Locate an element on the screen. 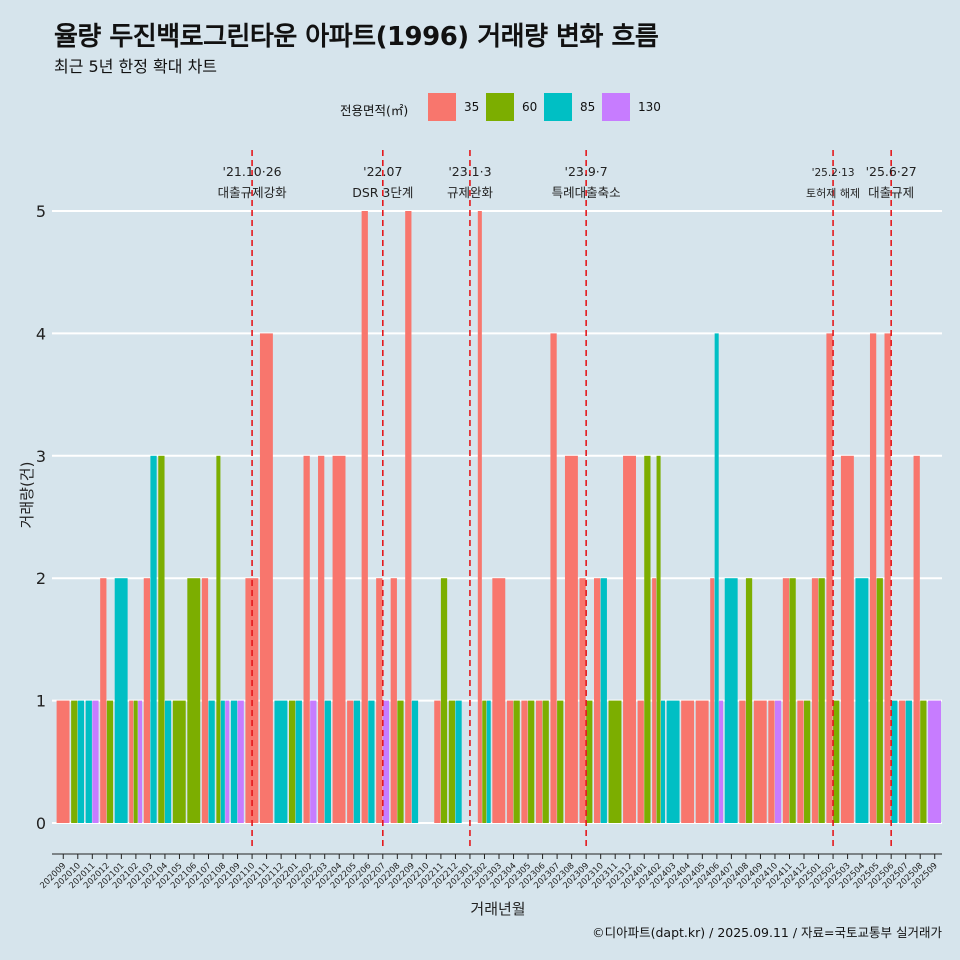 The width and height of the screenshot is (960, 960). event-date-3: '23.9·7 is located at coordinates (586, 171).